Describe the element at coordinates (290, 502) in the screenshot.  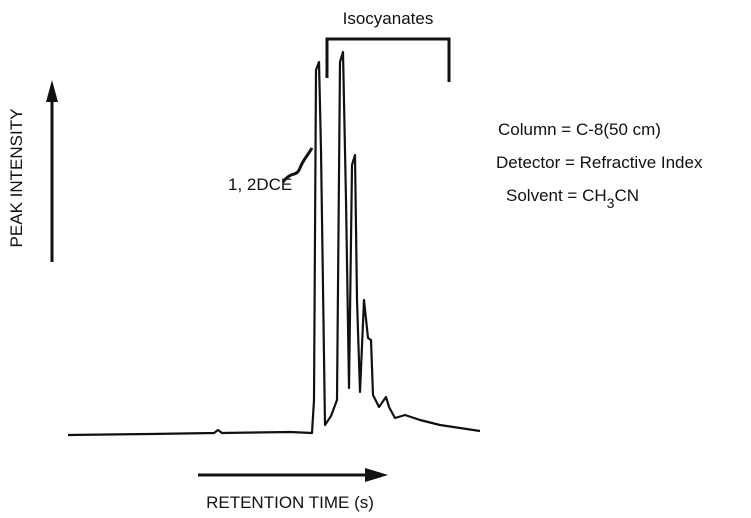
I see `x-axis-label: RETENTION TIME (s)` at that location.